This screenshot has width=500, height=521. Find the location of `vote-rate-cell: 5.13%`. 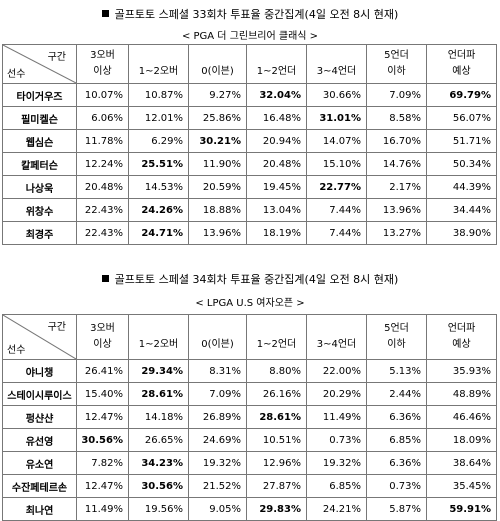

vote-rate-cell: 5.13% is located at coordinates (396, 371).